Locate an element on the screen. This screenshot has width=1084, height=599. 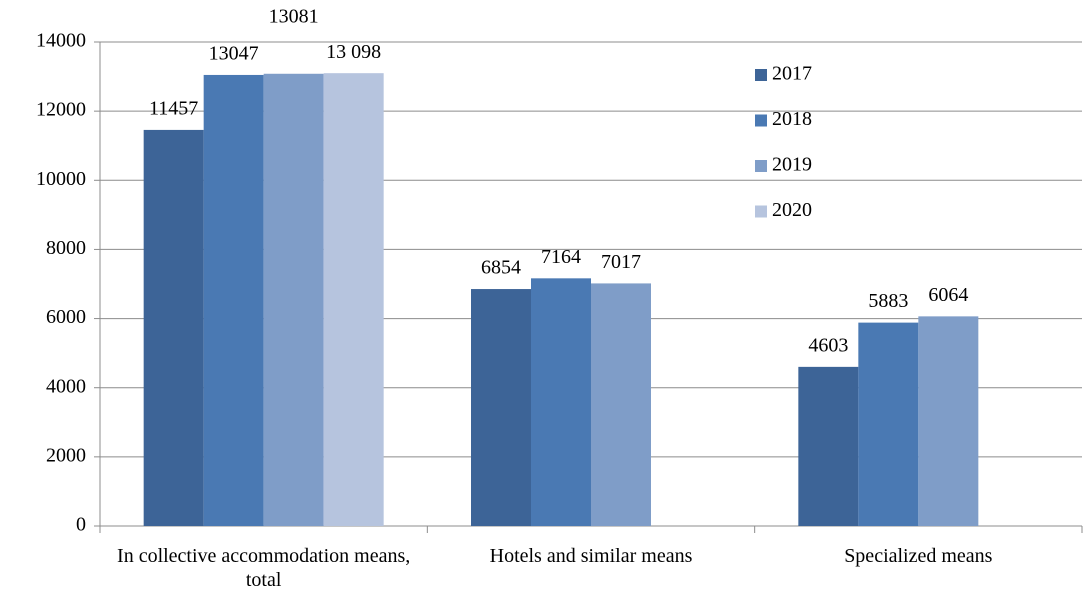
x-tick-label: Hotels and similar means is located at coordinates (591, 556).